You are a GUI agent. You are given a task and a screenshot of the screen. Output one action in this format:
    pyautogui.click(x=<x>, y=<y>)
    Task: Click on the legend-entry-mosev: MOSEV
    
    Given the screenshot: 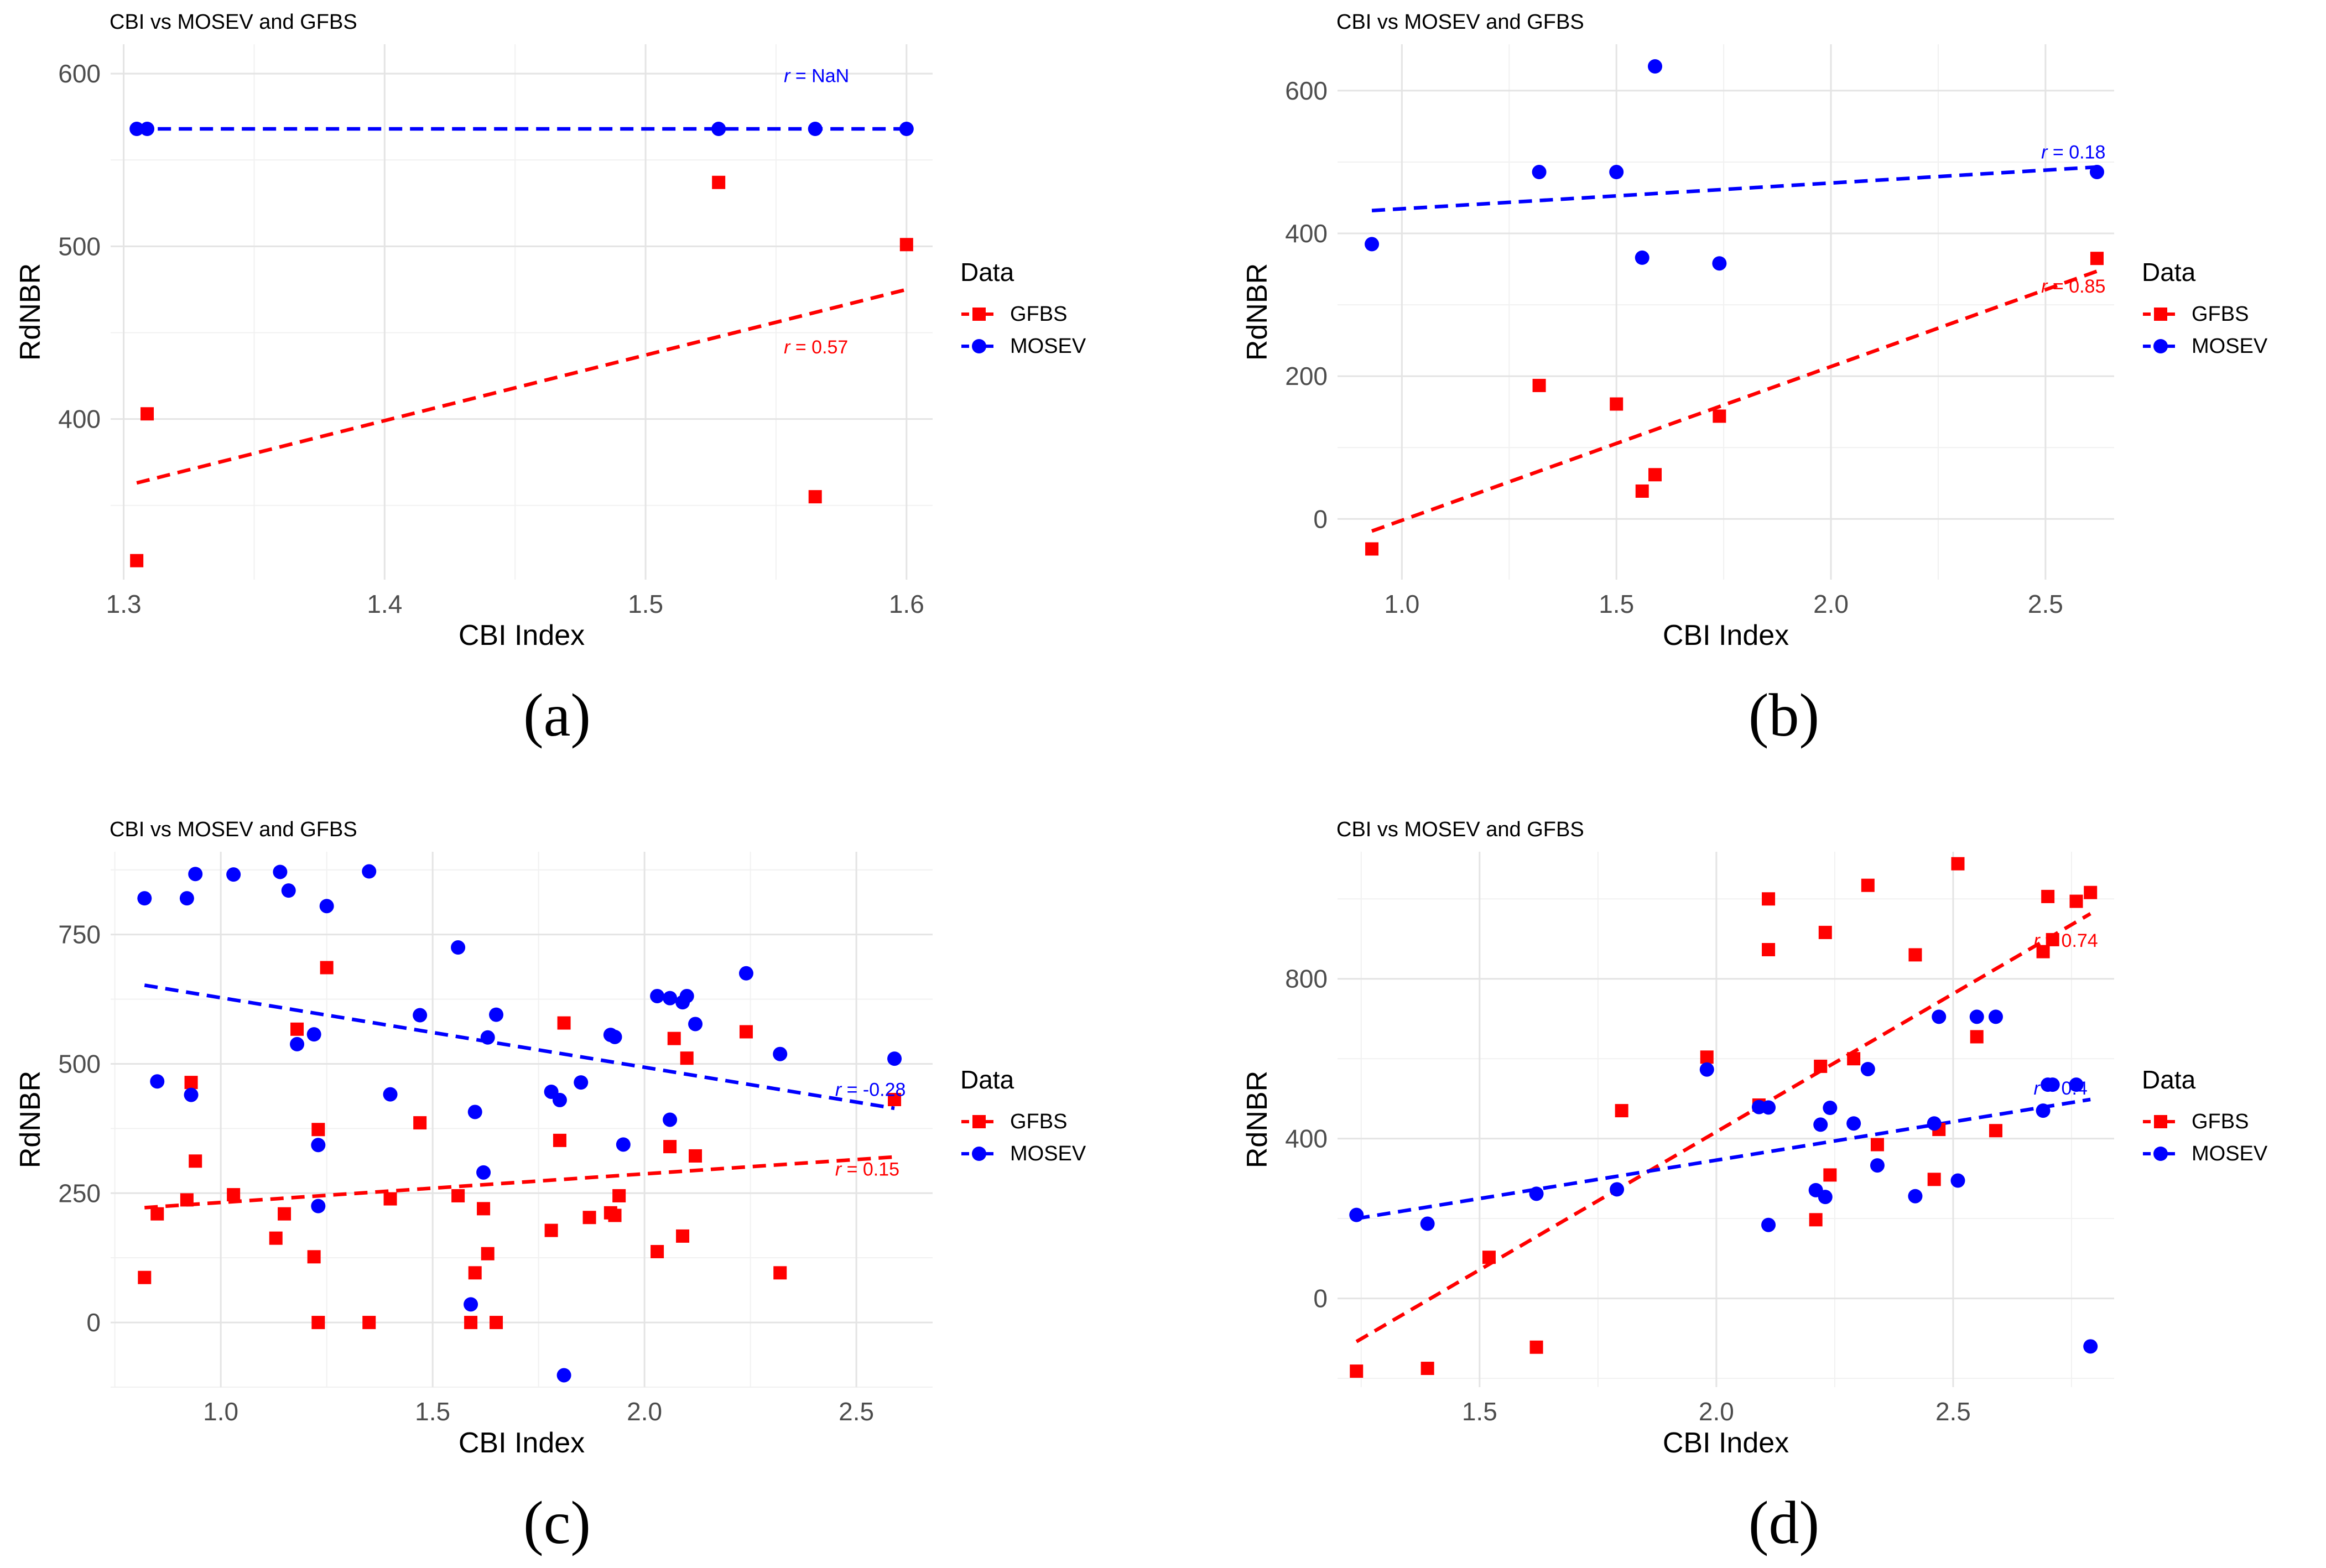 What is the action you would take?
    pyautogui.click(x=1048, y=346)
    